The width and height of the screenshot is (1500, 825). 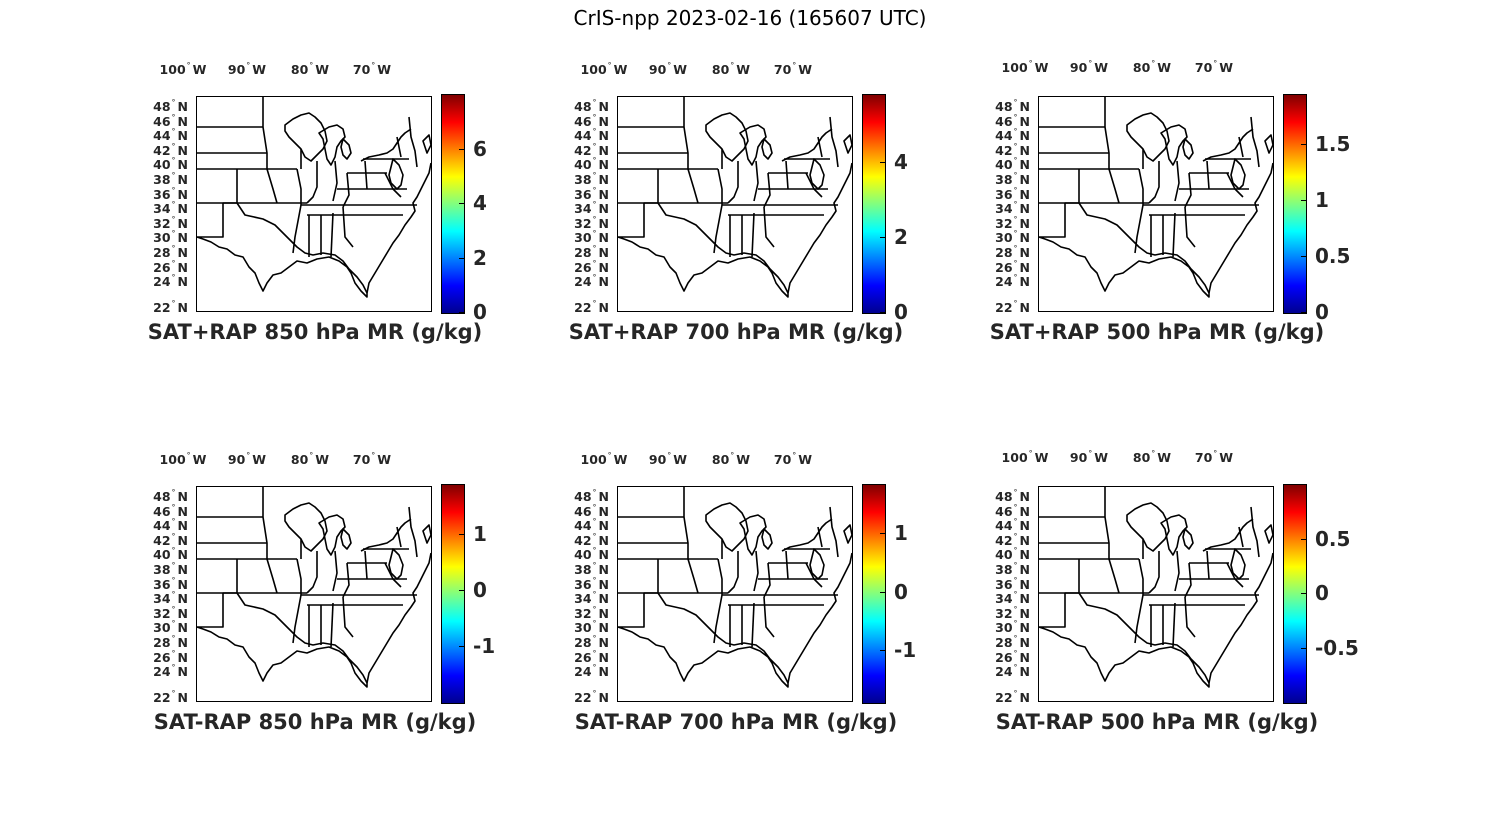 What do you see at coordinates (170, 237) in the screenshot?
I see `latitude-label: 30° N` at bounding box center [170, 237].